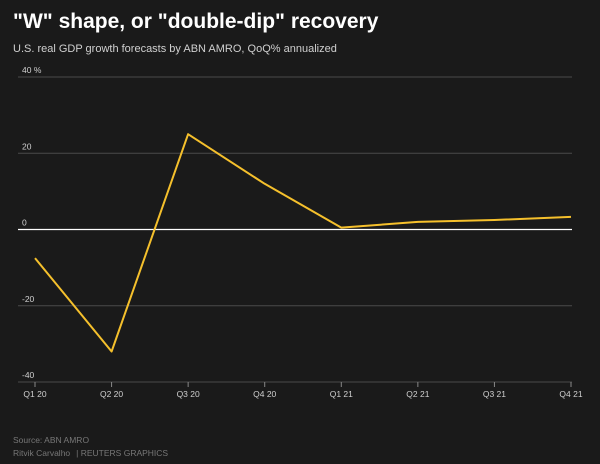 The height and width of the screenshot is (464, 600). I want to click on x-axis-ticks: Q1 20 Q2 20 Q3 20 Q4 20 Q1 21 Q2 21 Q3 21 Q4 21, so click(303, 390).